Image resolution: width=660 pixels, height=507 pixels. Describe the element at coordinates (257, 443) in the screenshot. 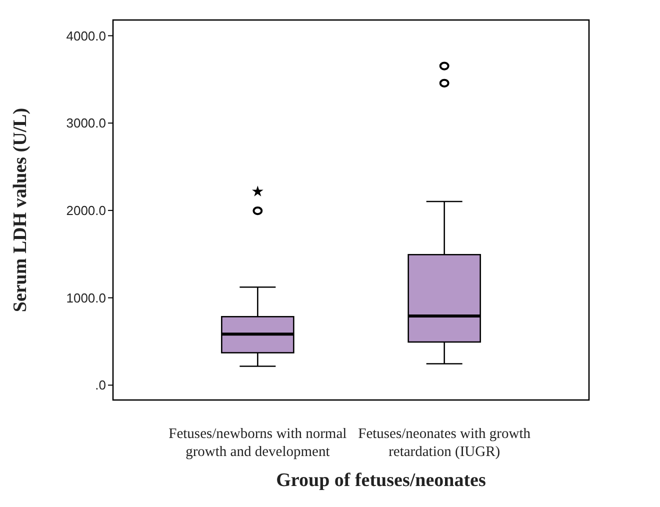

I see `x-tick-label: Fetuses/newborns with normal growth and development` at that location.